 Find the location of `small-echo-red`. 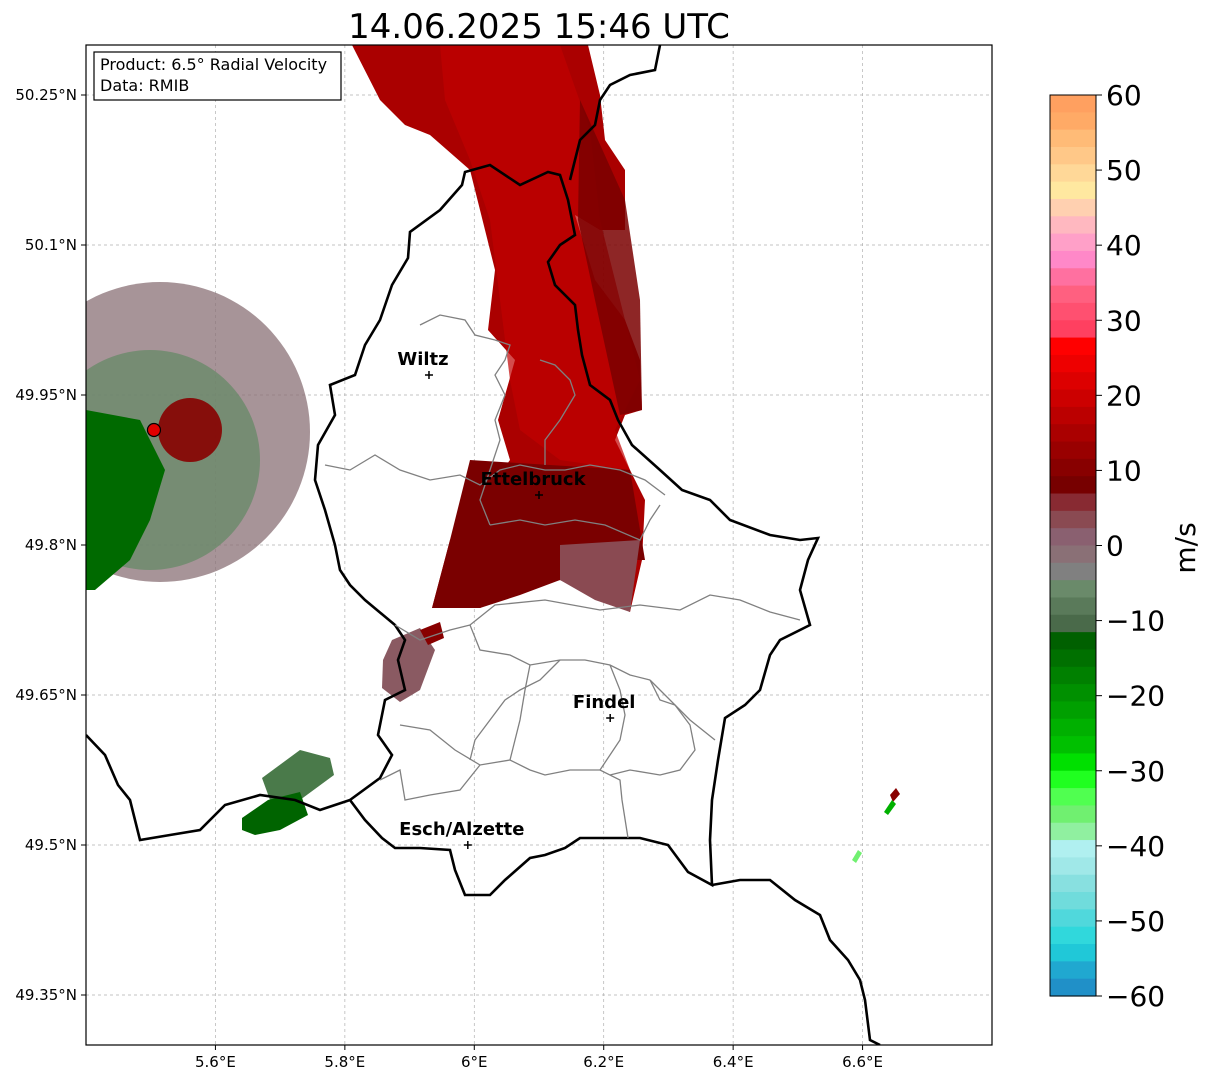

small-echo-red is located at coordinates (432, 633).